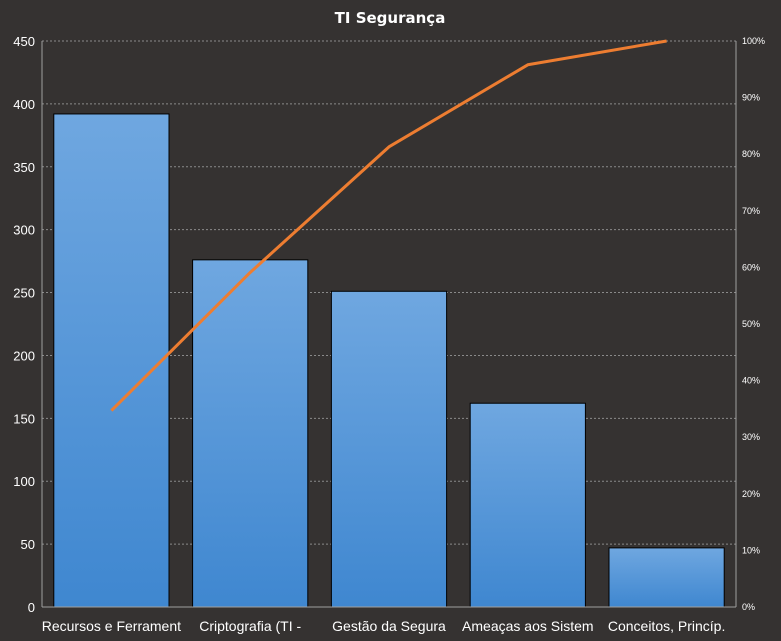 The image size is (781, 641). What do you see at coordinates (24, 230) in the screenshot?
I see `y-tick-label: 300` at bounding box center [24, 230].